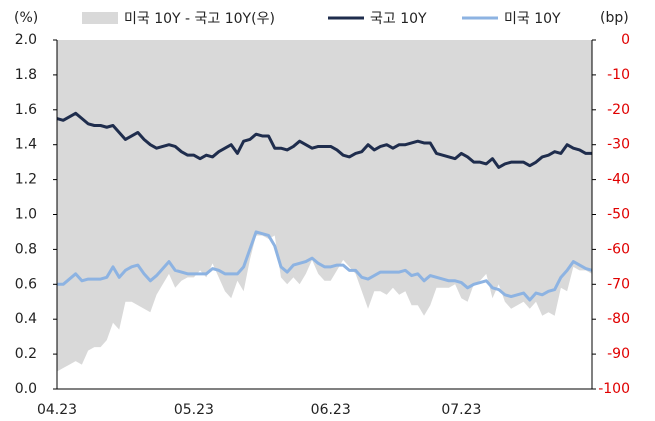 The width and height of the screenshot is (655, 421). I want to click on y2-tick-label: 0, so click(625, 40).